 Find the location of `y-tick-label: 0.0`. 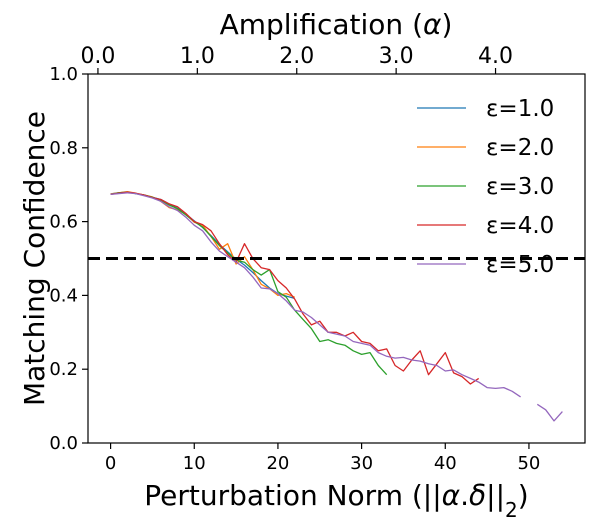

y-tick-label: 0.0 is located at coordinates (63, 443).